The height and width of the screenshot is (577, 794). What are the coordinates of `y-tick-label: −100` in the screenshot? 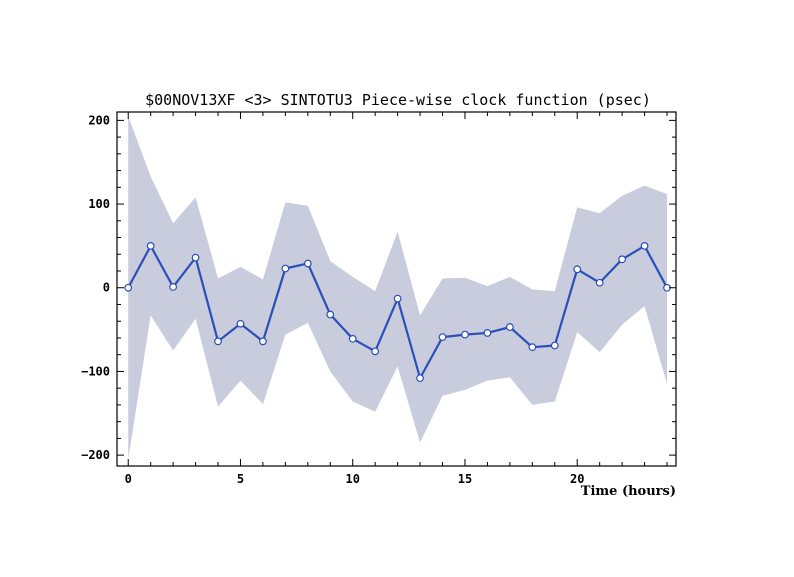 It's located at (95, 371).